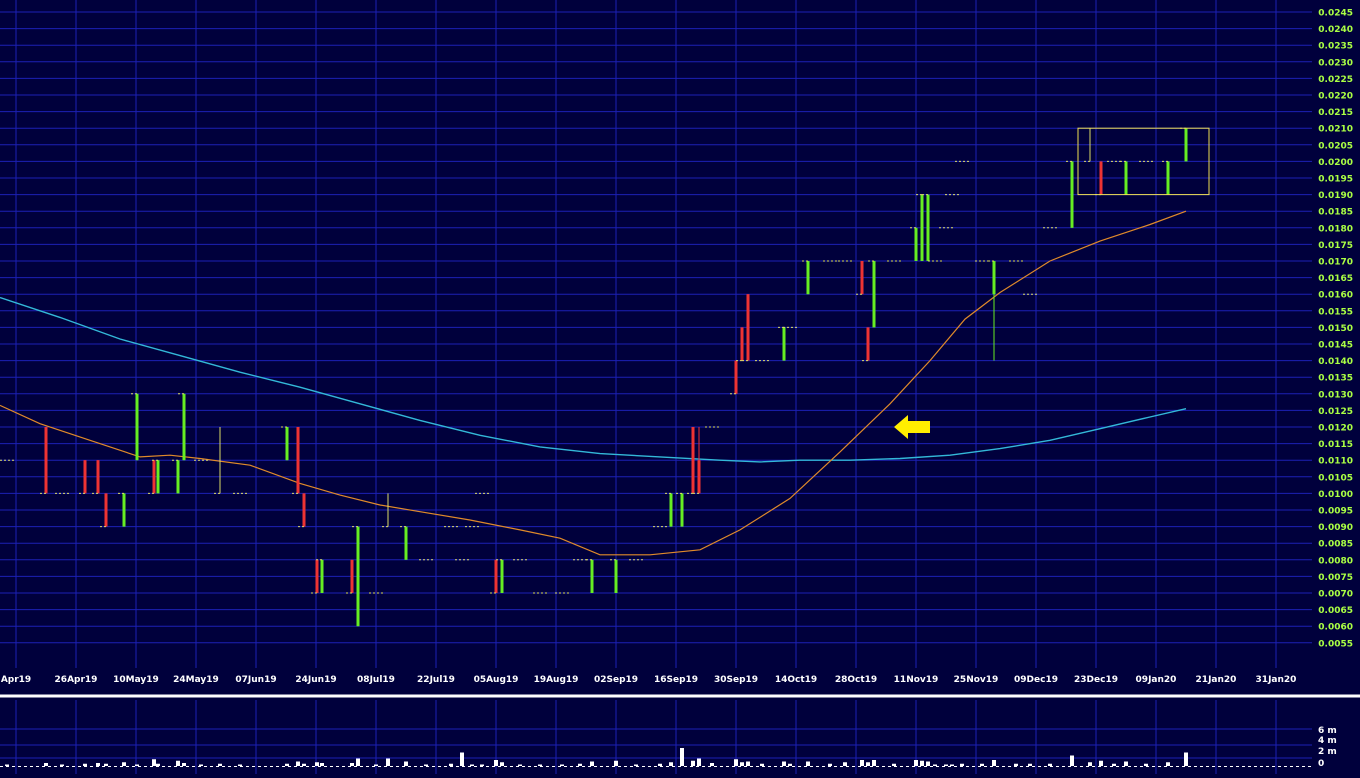 The image size is (1360, 778). I want to click on date-tick-label: 09Dec19, so click(1036, 680).